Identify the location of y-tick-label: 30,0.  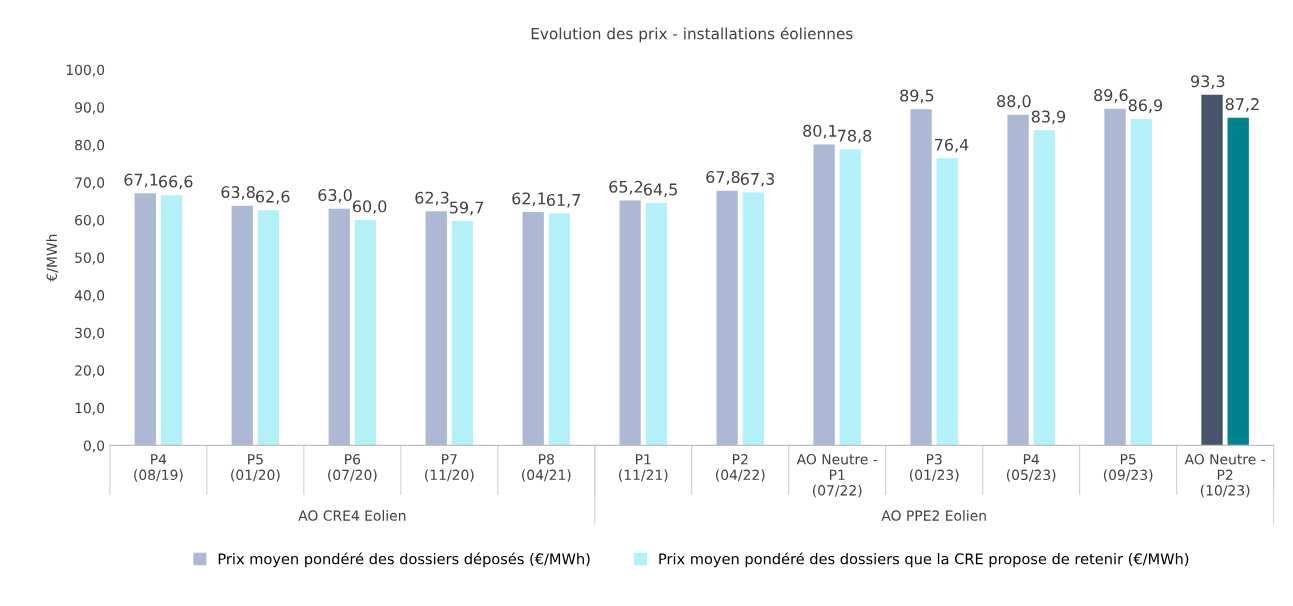
(90, 333).